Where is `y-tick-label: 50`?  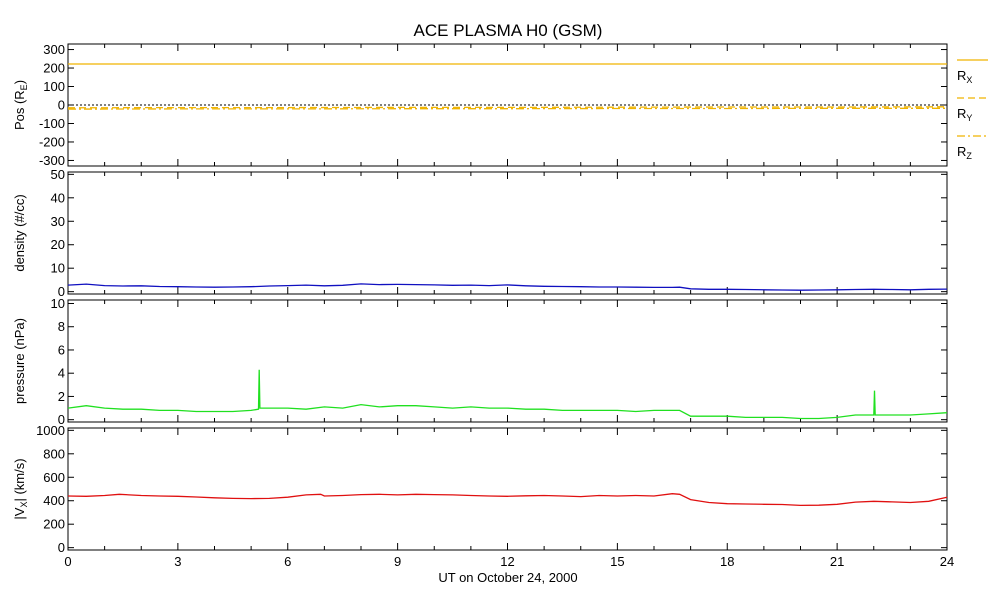 y-tick-label: 50 is located at coordinates (58, 174).